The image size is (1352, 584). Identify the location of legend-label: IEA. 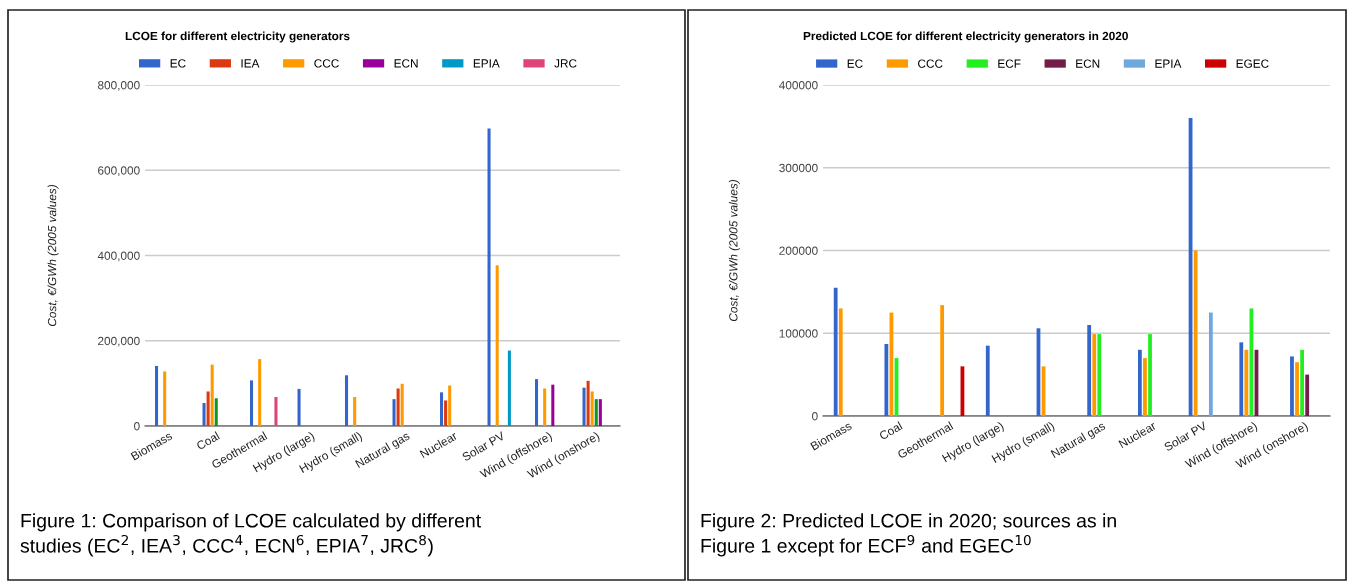
(250, 63).